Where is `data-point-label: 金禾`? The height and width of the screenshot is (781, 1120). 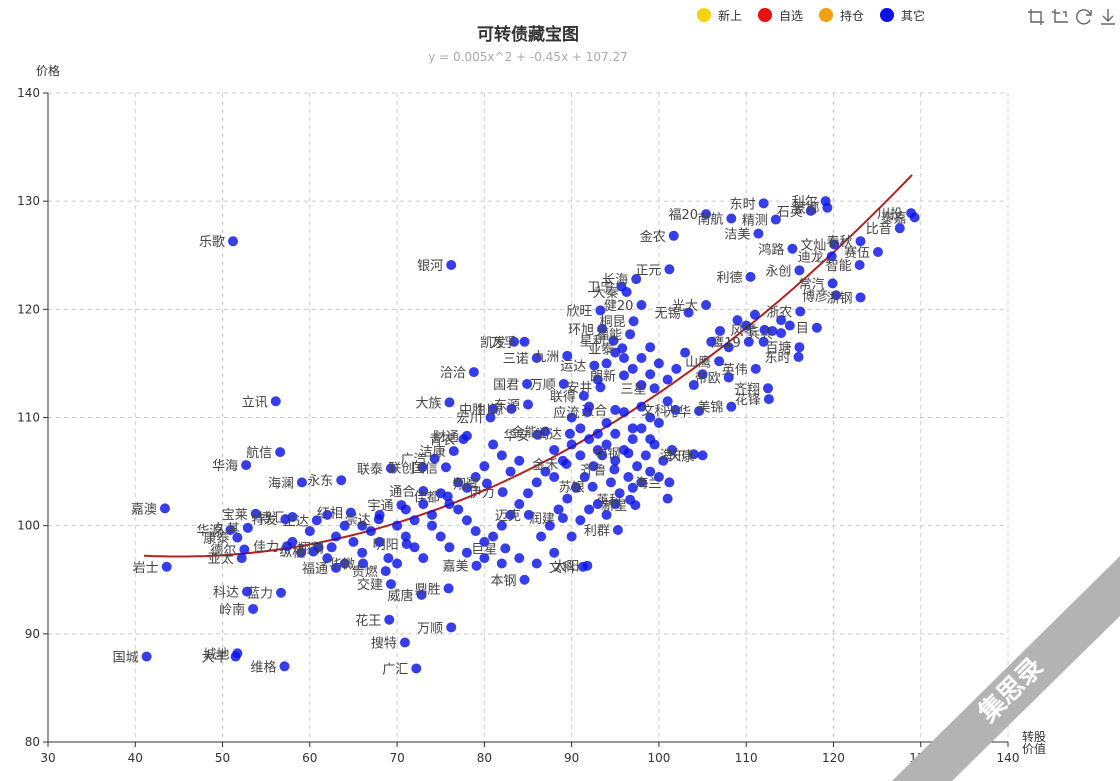 data-point-label: 金禾 is located at coordinates (545, 465).